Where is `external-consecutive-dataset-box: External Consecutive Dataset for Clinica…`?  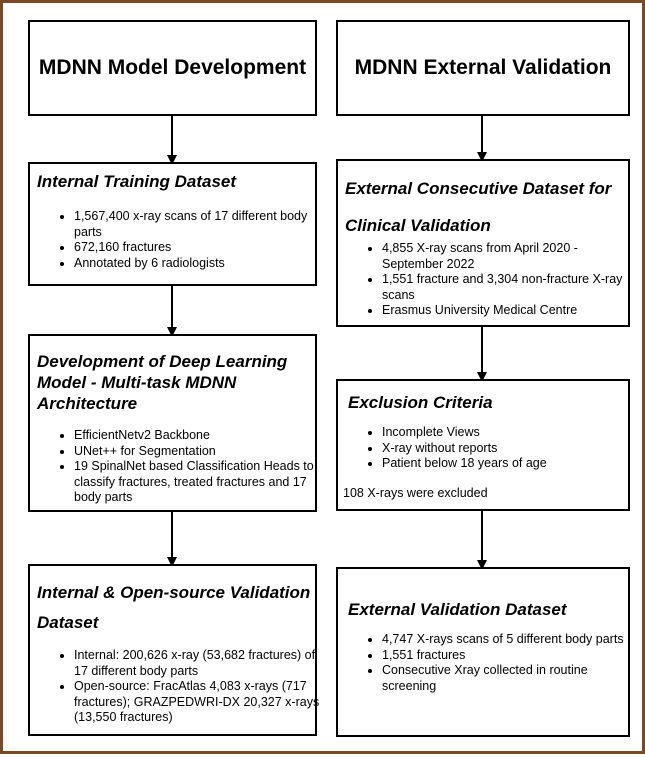
external-consecutive-dataset-box: External Consecutive Dataset for Clinica… is located at coordinates (483, 243).